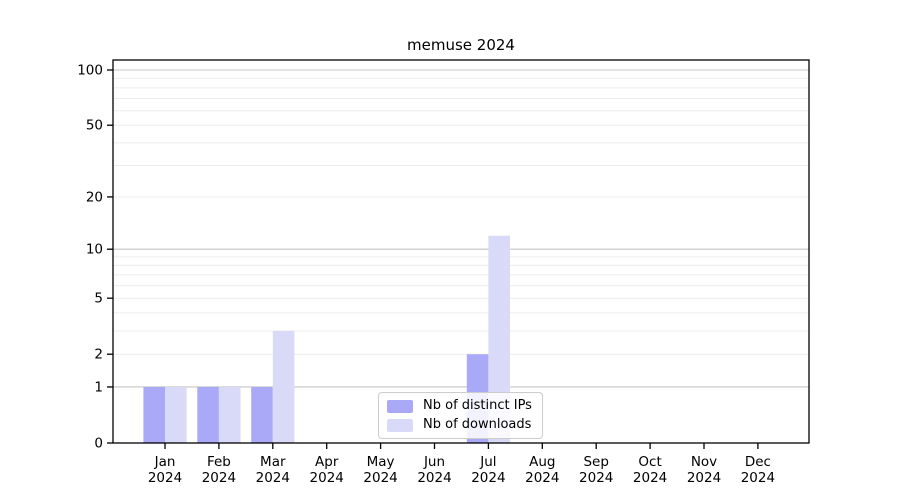 This screenshot has width=900, height=500. Describe the element at coordinates (90, 71) in the screenshot. I see `y-tick-label: 100` at that location.